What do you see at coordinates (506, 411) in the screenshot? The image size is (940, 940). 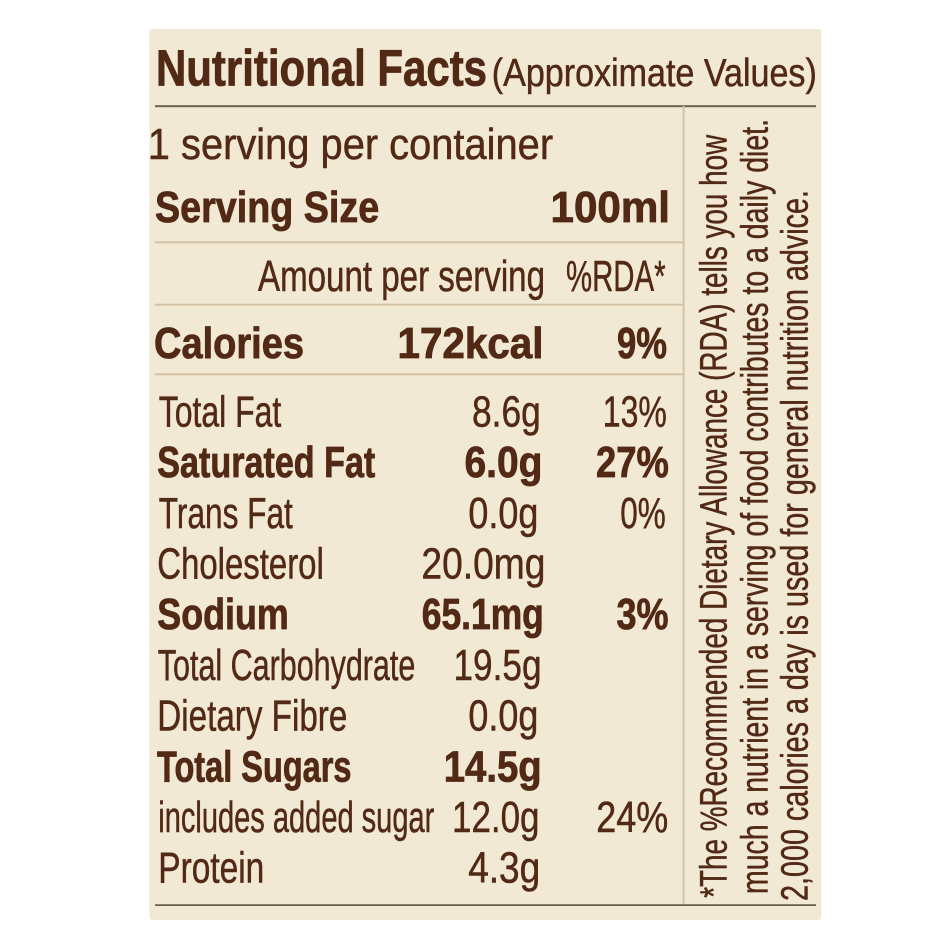 I see `svg-text: 8.6g` at bounding box center [506, 411].